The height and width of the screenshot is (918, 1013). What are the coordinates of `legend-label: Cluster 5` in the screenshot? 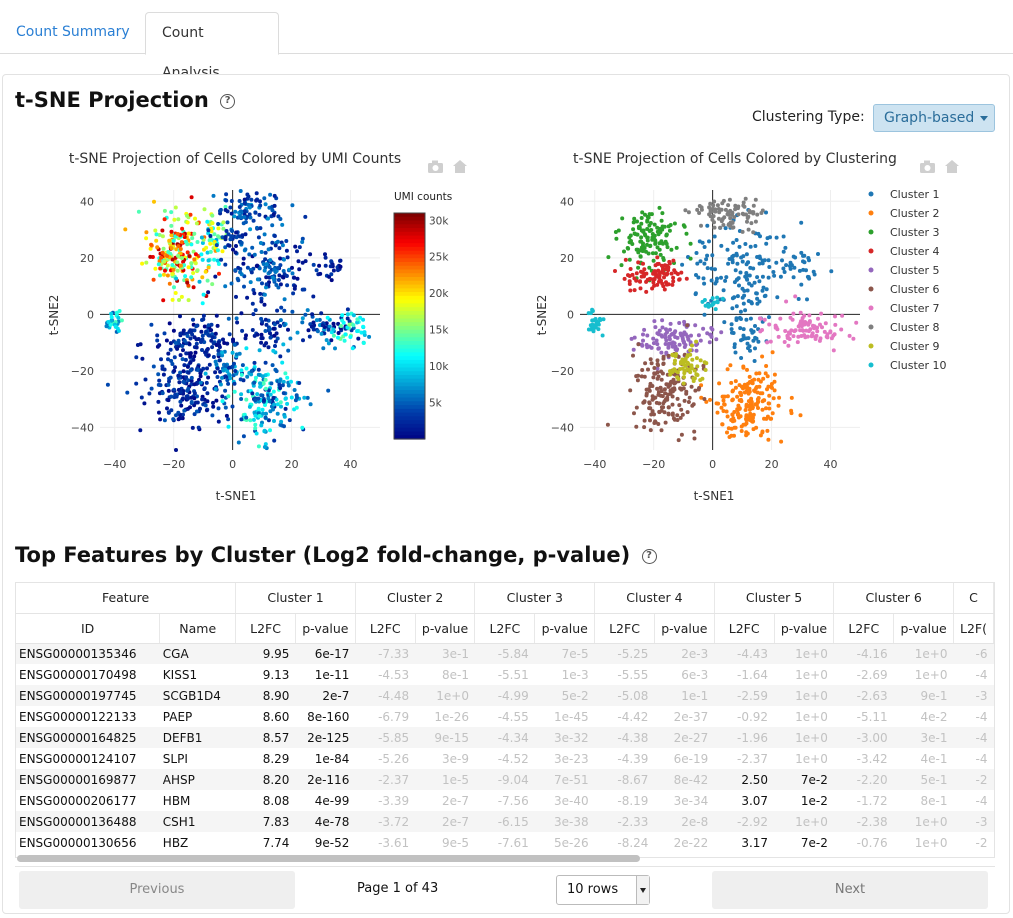 It's located at (915, 270).